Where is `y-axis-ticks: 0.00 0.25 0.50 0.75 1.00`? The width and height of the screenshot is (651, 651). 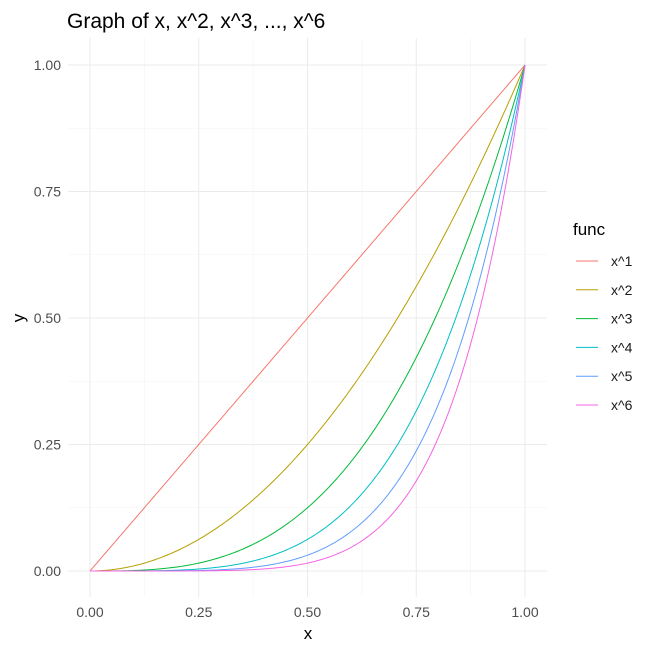 y-axis-ticks: 0.00 0.25 0.50 0.75 1.00 is located at coordinates (47, 318).